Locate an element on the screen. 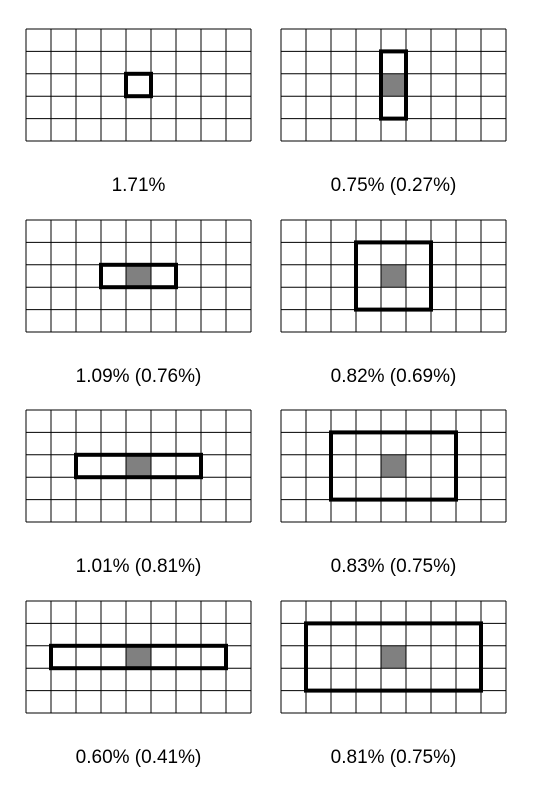  panel-caption: 1.71% is located at coordinates (139, 185).